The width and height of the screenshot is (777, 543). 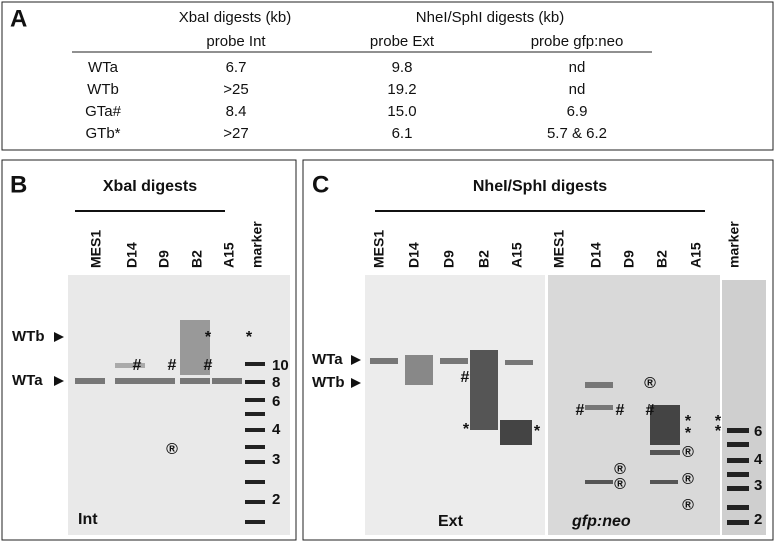 I want to click on table-cell: 8.4, so click(x=236, y=111).